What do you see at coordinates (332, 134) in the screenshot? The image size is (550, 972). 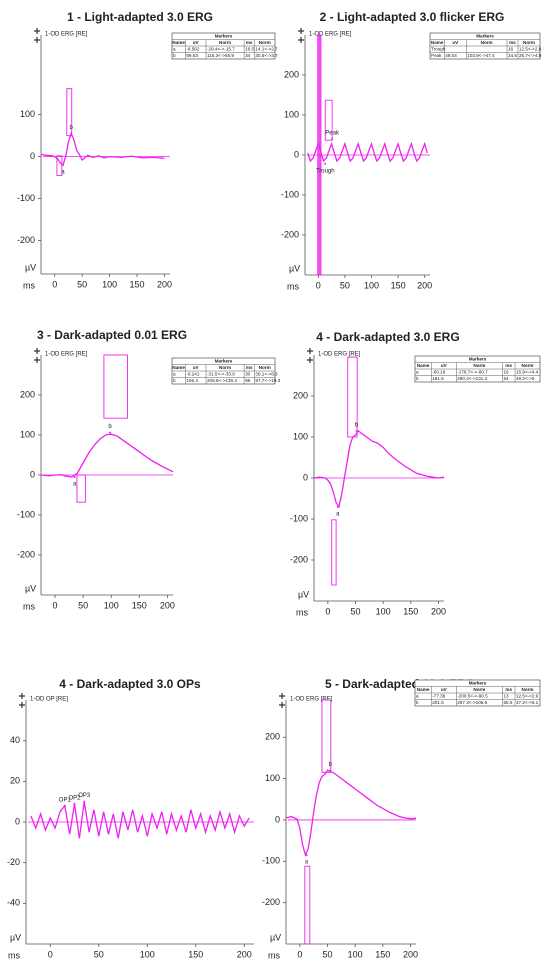 I see `marker-label: Peak` at bounding box center [332, 134].